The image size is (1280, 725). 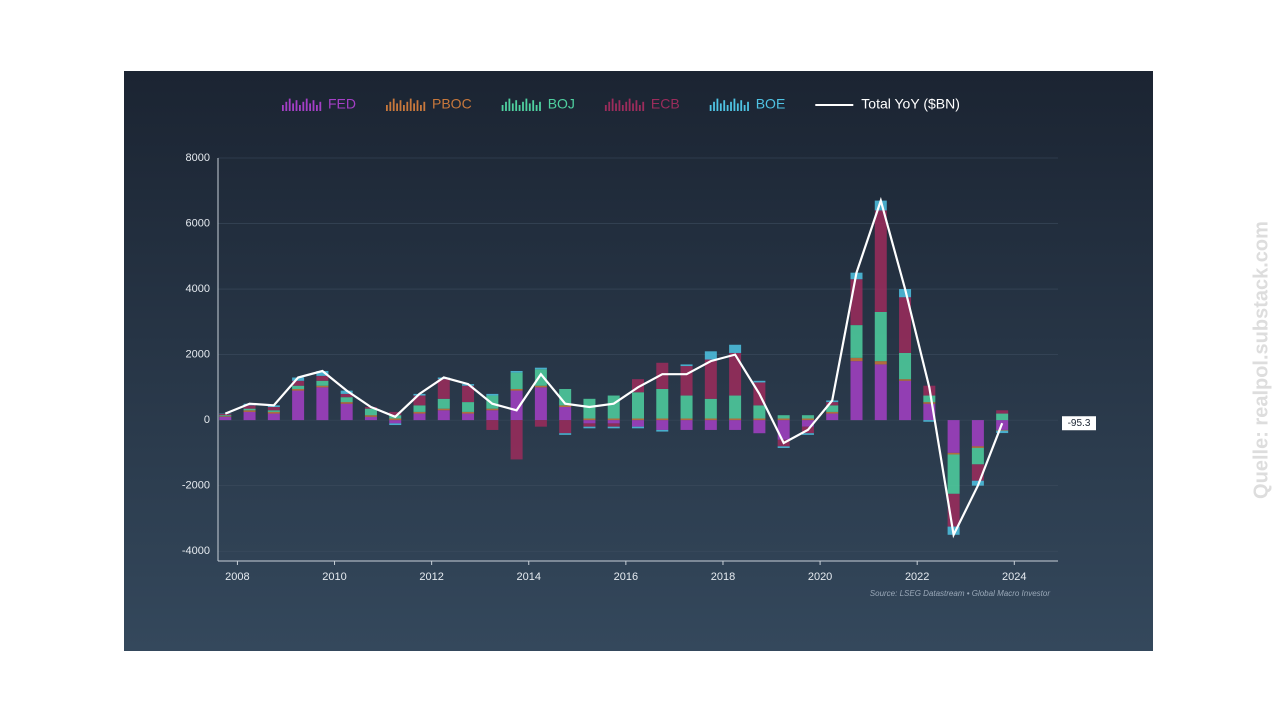 What do you see at coordinates (1261, 360) in the screenshot?
I see `watermark: Quelle: realpol.substack.com` at bounding box center [1261, 360].